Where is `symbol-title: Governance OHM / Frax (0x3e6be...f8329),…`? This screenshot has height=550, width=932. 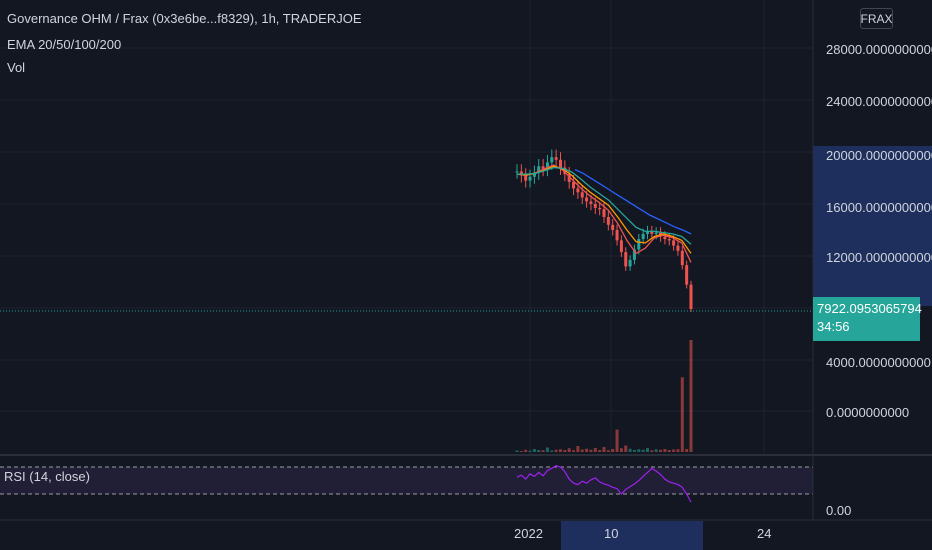 symbol-title: Governance OHM / Frax (0x3e6be...f8329),… is located at coordinates (184, 18).